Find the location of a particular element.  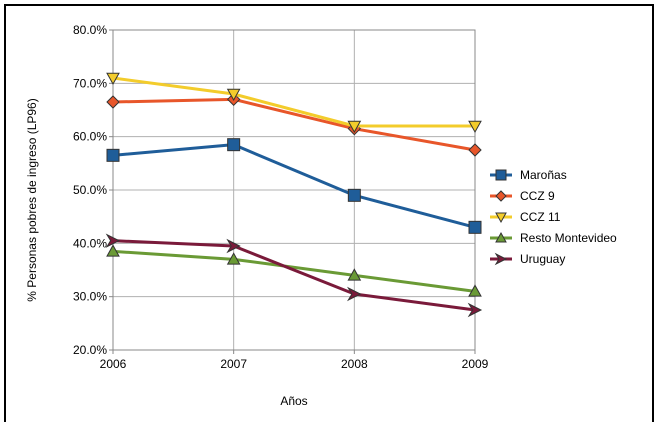

y-tick-label: 80.0% is located at coordinates (90, 30).